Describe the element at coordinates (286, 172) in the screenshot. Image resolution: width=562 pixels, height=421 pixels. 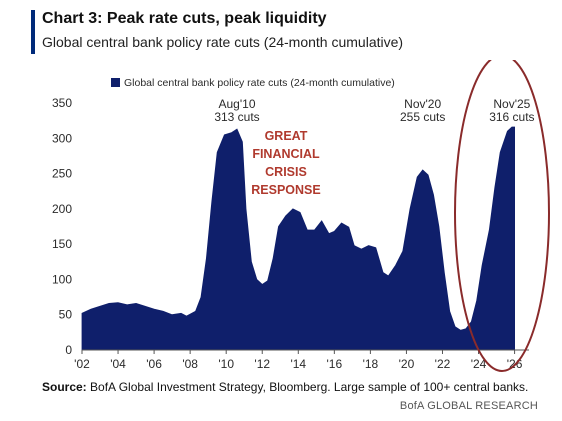
I see `crisis-callout-text: CRISIS` at that location.